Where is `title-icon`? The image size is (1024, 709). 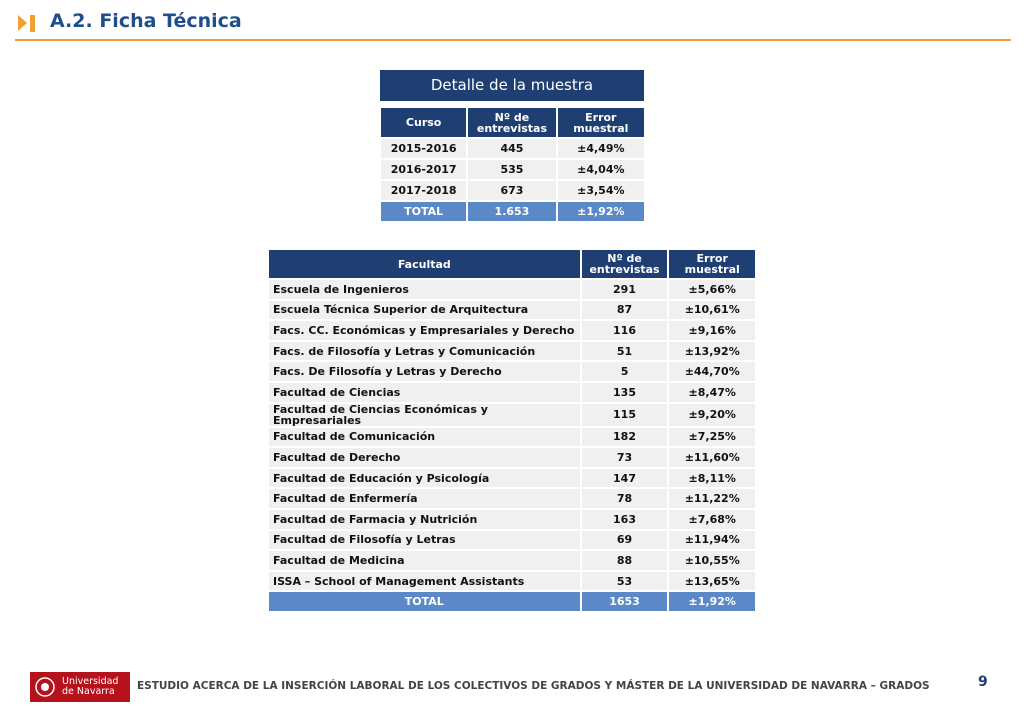 title-icon is located at coordinates (26, 23).